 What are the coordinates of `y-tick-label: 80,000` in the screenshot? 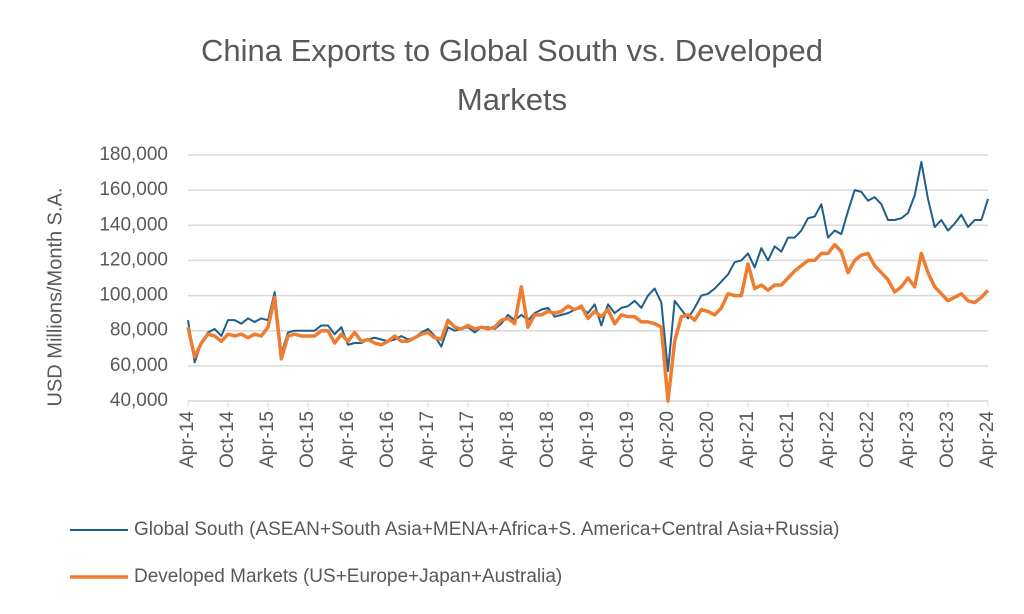 It's located at (139, 330).